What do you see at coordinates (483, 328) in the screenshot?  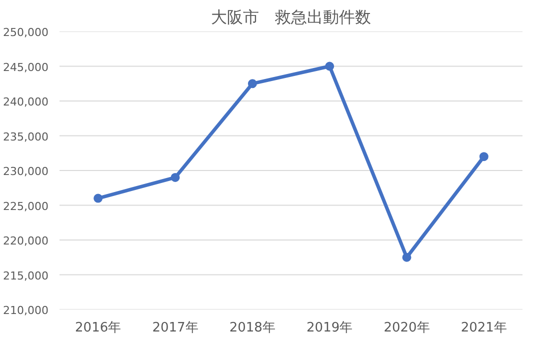 I see `x-tick-label: 2021年` at bounding box center [483, 328].